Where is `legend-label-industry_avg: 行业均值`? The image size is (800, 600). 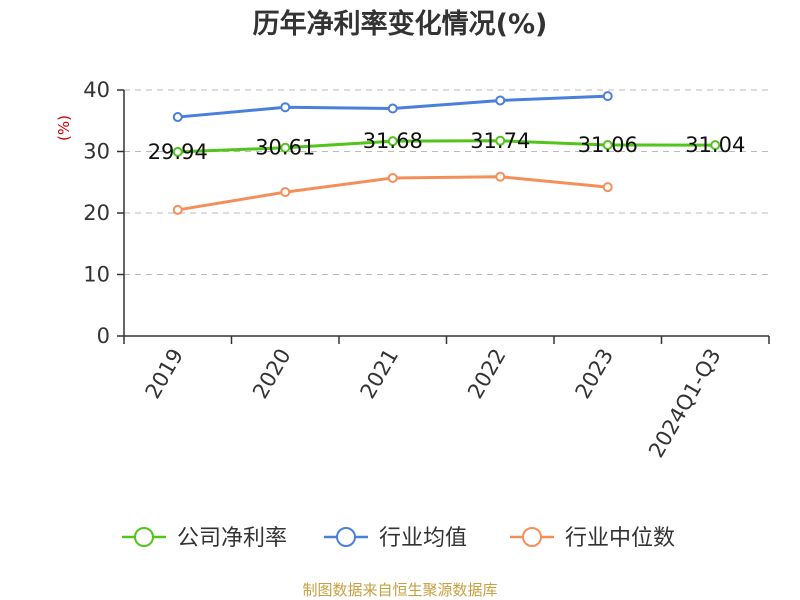 legend-label-industry_avg: 行业均值 is located at coordinates (423, 538).